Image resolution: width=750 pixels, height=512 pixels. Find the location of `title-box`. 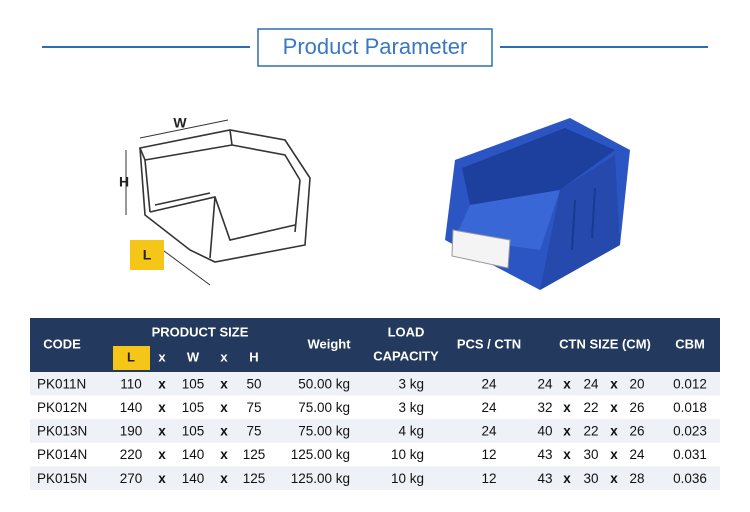

title-box is located at coordinates (375, 47).